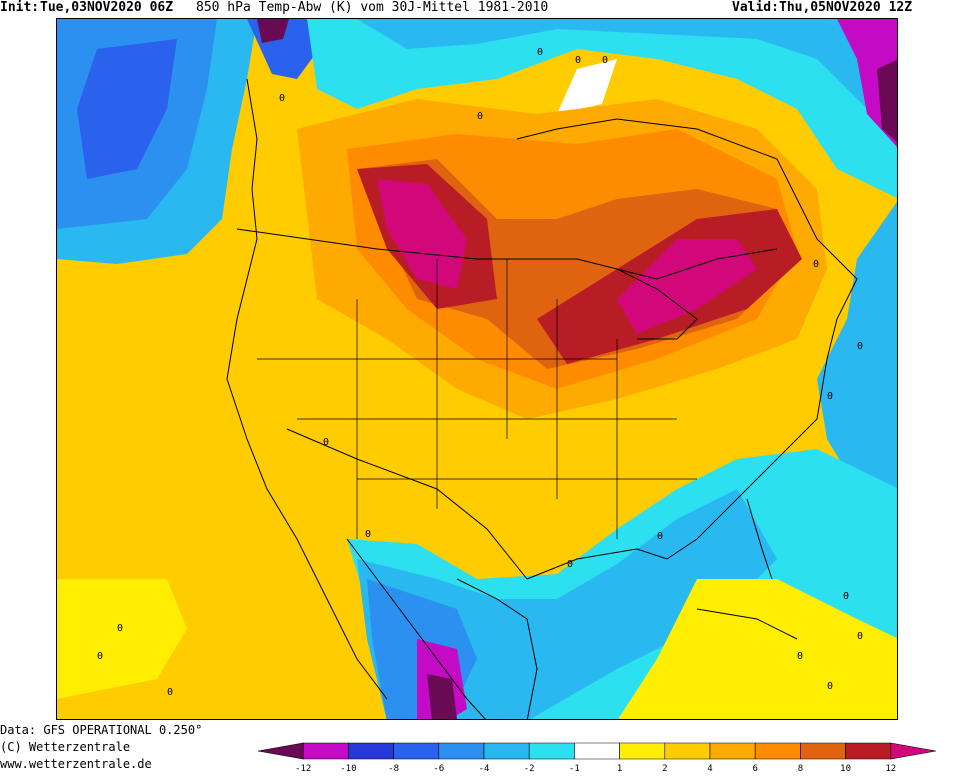  Describe the element at coordinates (442, 696) in the screenshot. I see `mexico-extreme-cold` at that location.